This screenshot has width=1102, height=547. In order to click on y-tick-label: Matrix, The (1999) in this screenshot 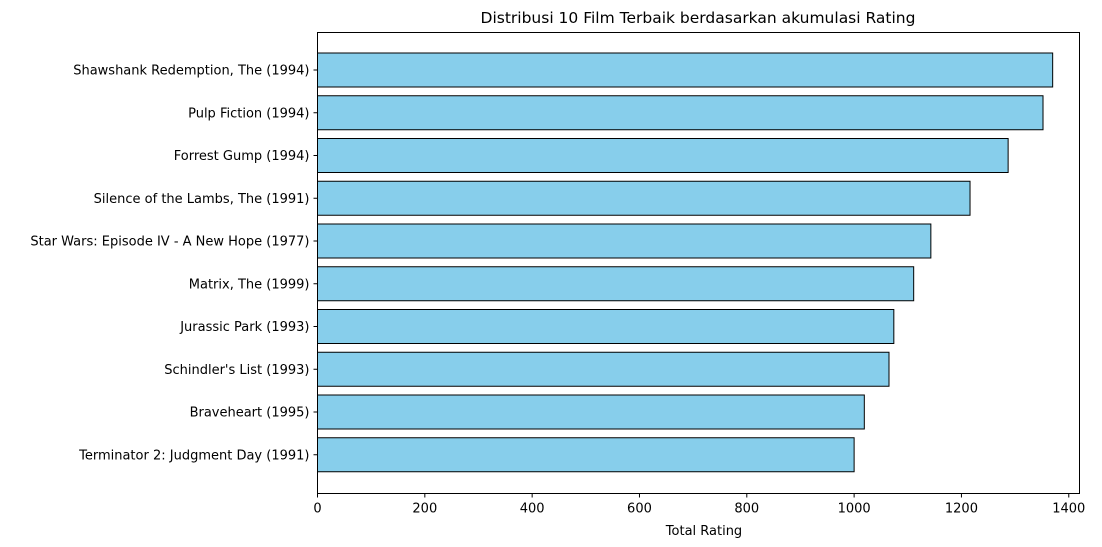, I will do `click(249, 284)`.